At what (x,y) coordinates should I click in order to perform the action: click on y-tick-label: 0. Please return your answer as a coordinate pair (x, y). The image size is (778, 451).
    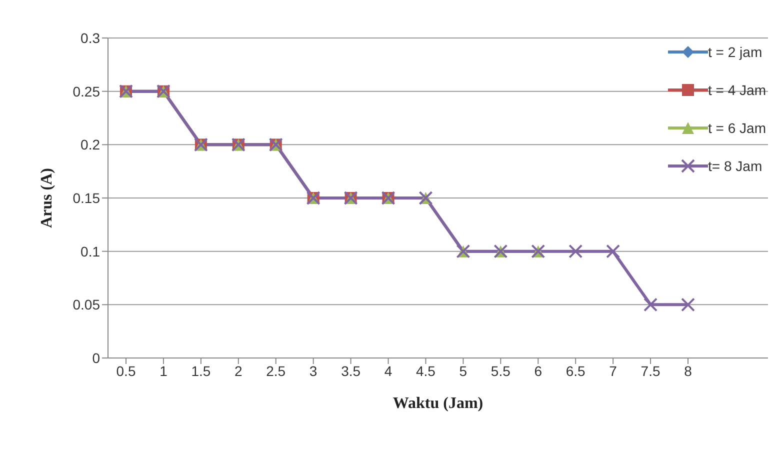
    Looking at the image, I should click on (96, 358).